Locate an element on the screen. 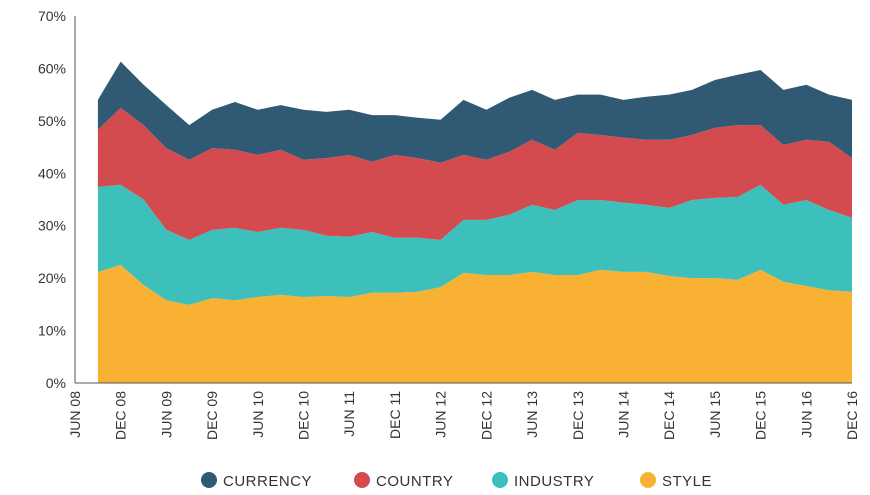 This screenshot has width=870, height=495. x-tick-label: JUN 11 is located at coordinates (349, 414).